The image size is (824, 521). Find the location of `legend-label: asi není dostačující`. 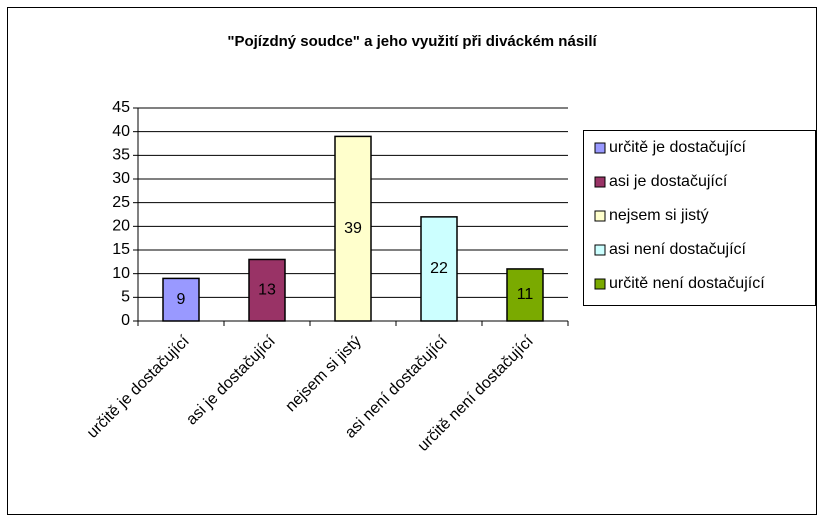

legend-label: asi není dostačující is located at coordinates (678, 249).